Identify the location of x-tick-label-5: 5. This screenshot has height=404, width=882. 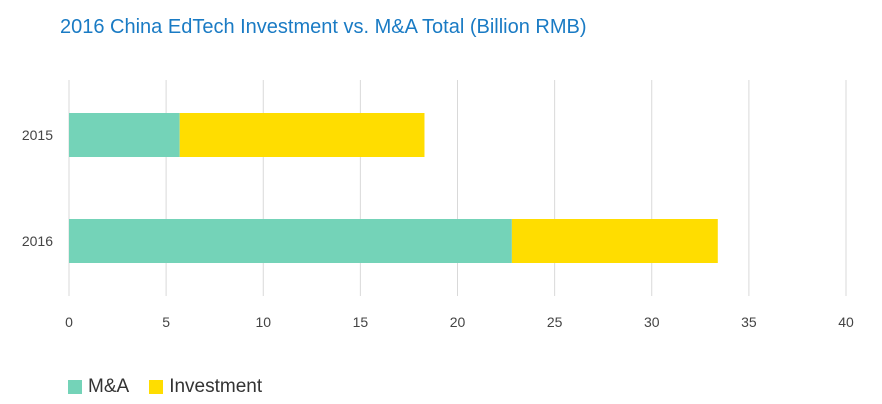
(166, 322).